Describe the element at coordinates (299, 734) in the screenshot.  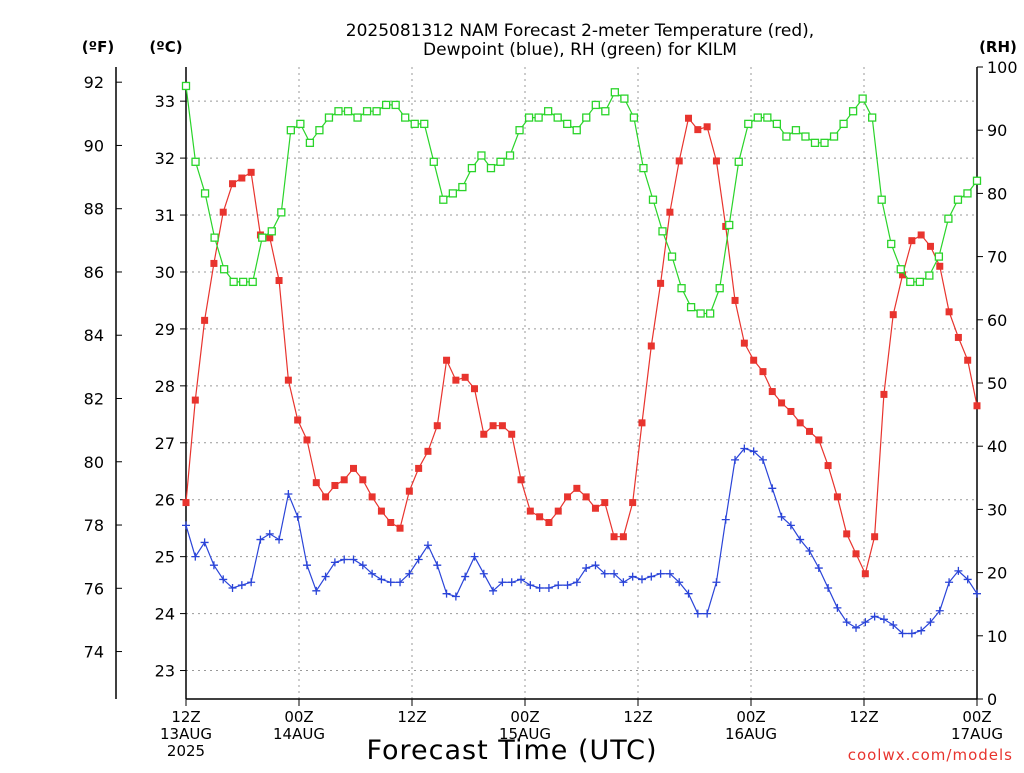
I see `x-tick-label: 14AUG` at that location.